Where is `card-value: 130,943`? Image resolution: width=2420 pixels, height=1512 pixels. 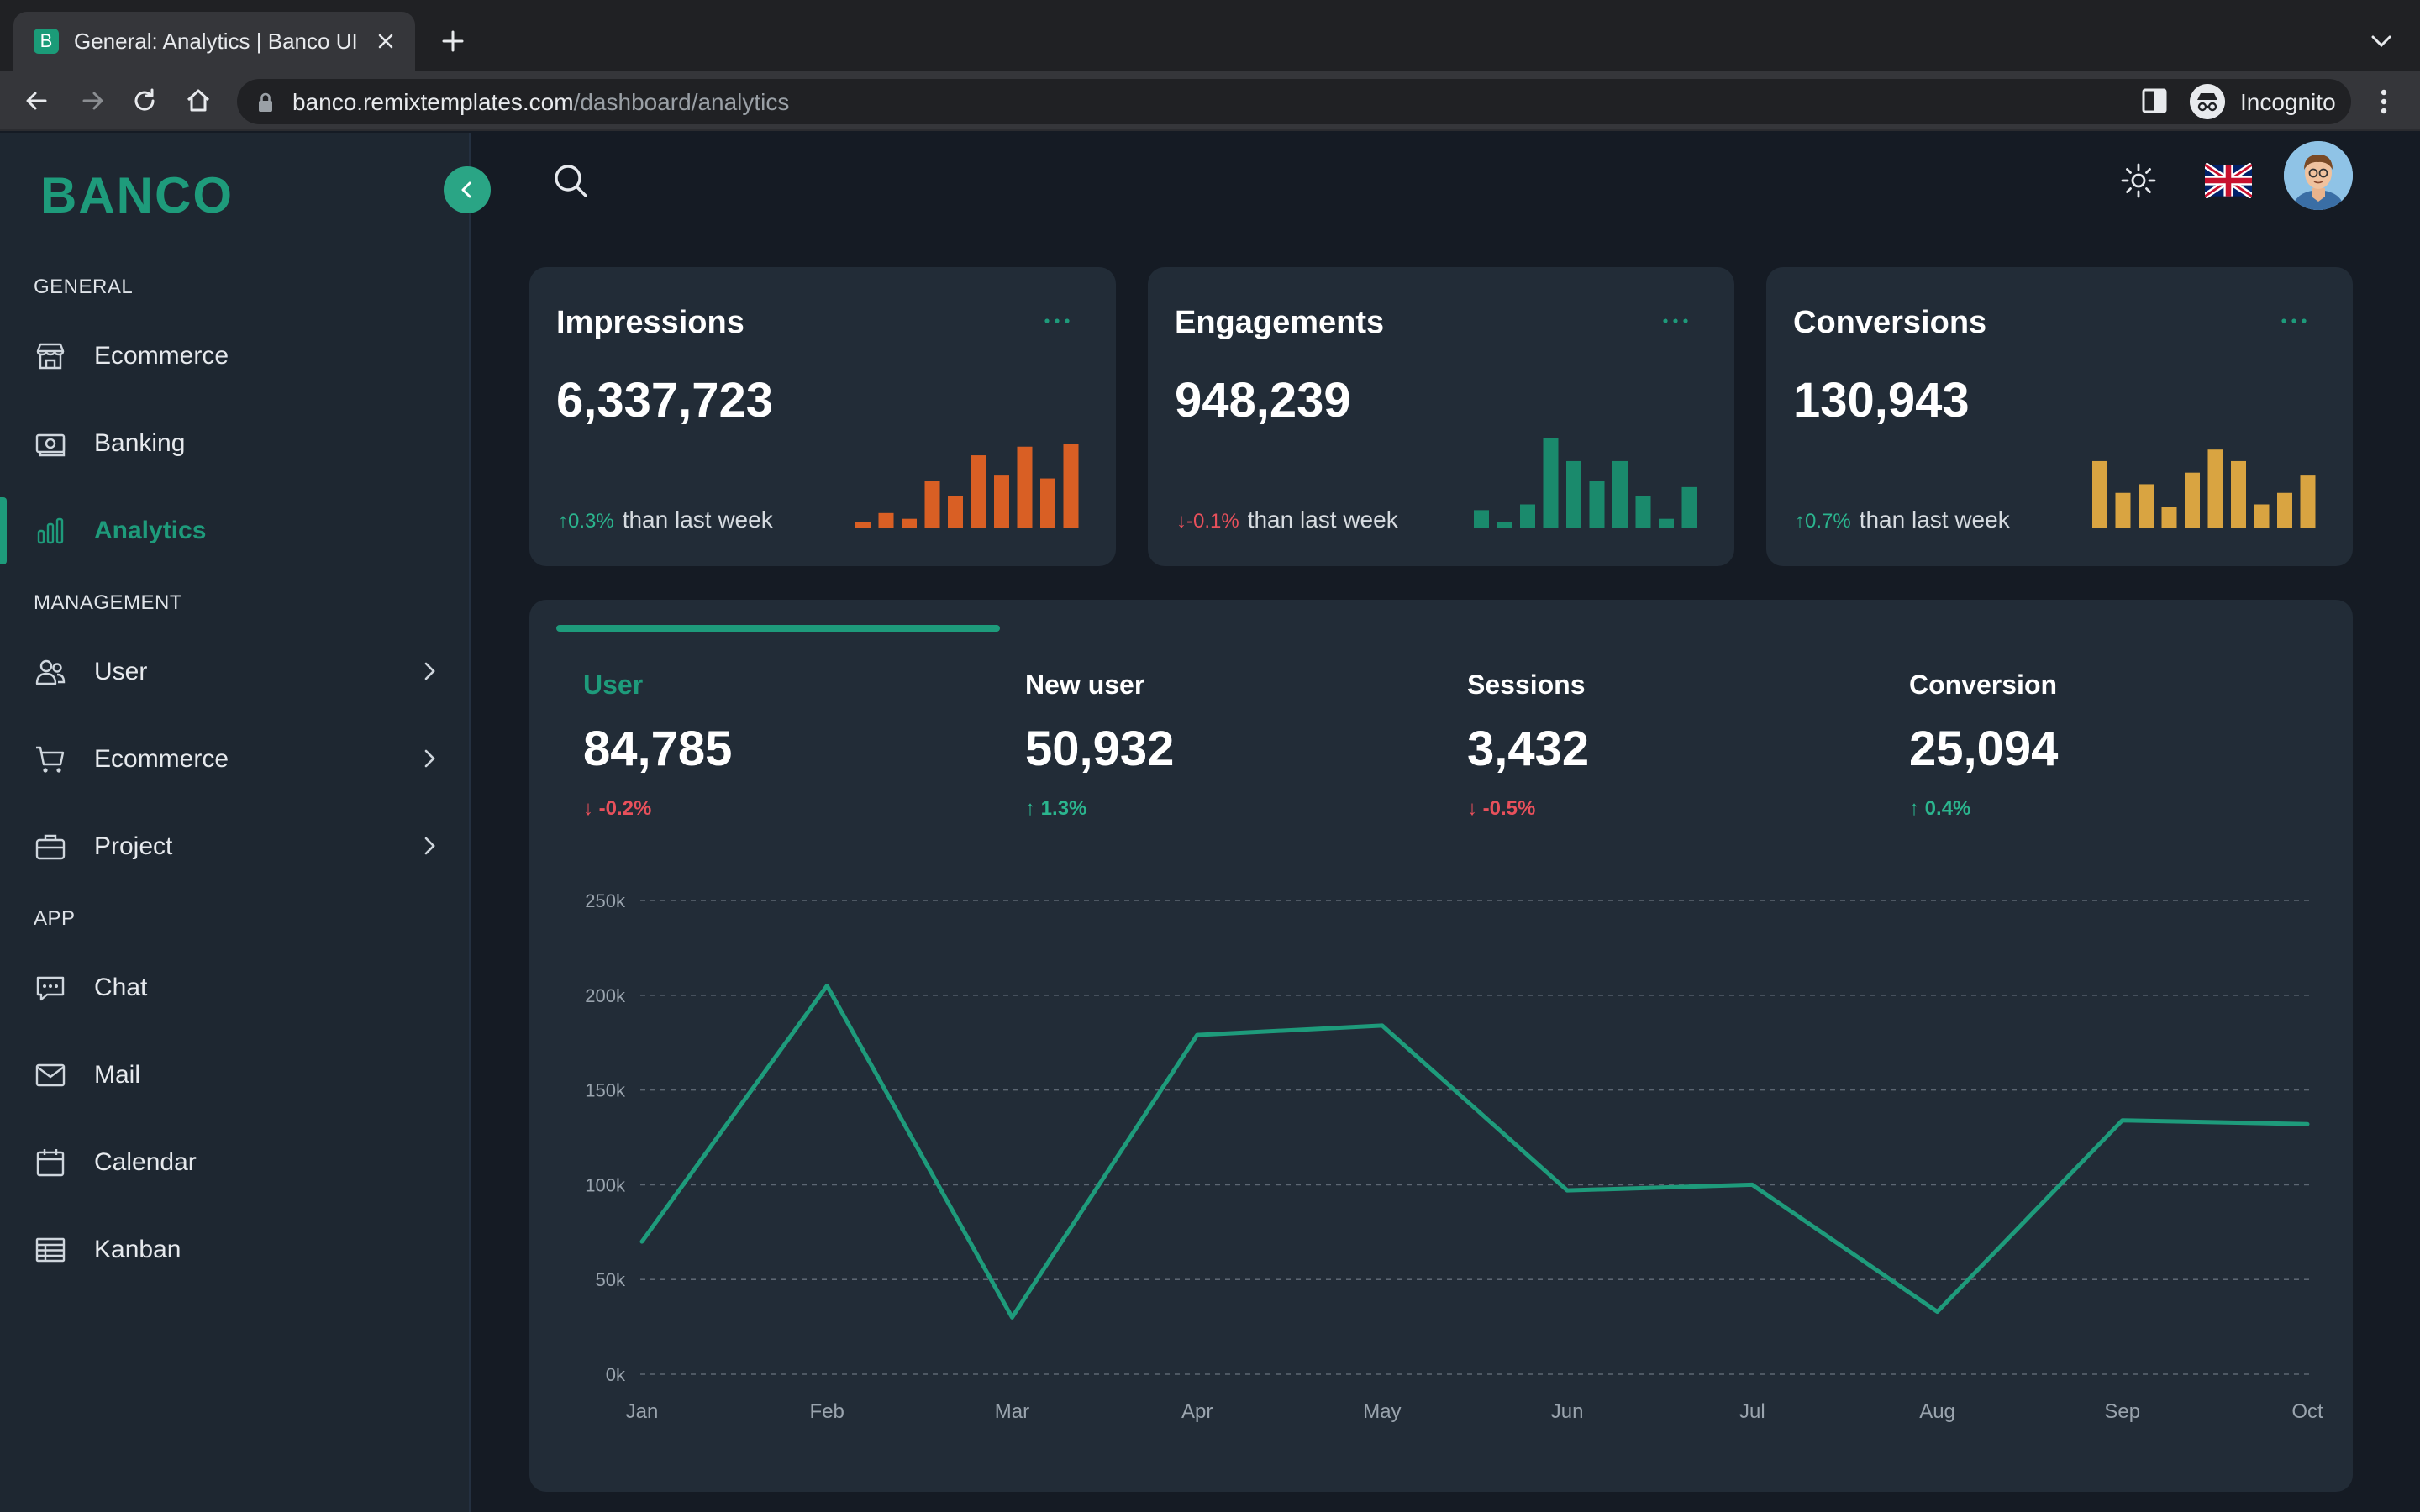
card-value: 130,943 is located at coordinates (1881, 400).